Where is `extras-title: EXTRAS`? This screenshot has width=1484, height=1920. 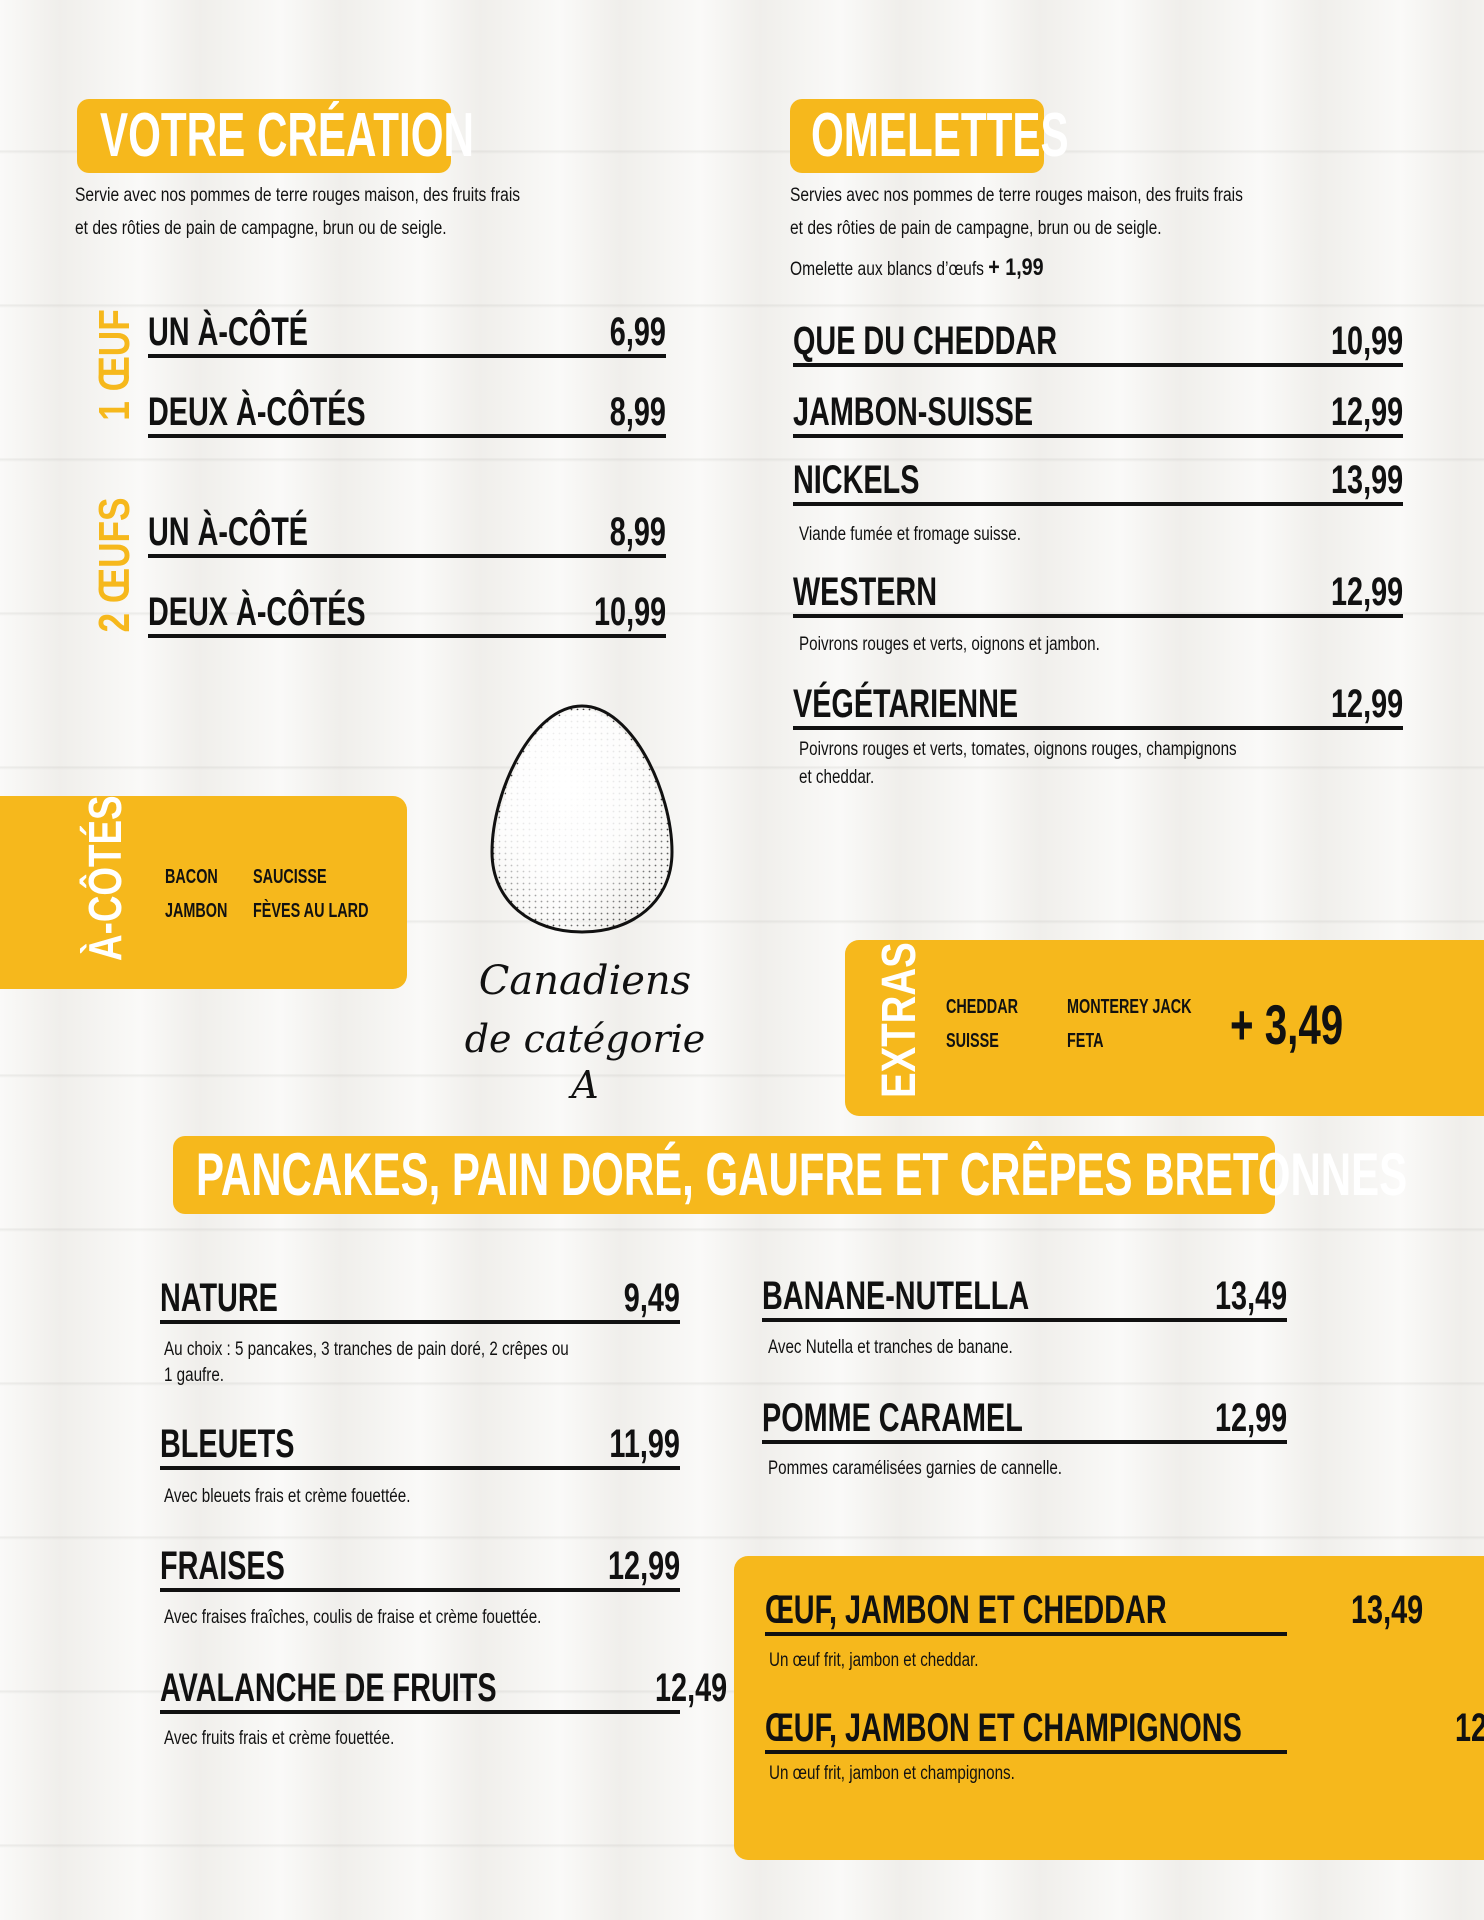
extras-title: EXTRAS is located at coordinates (899, 1020).